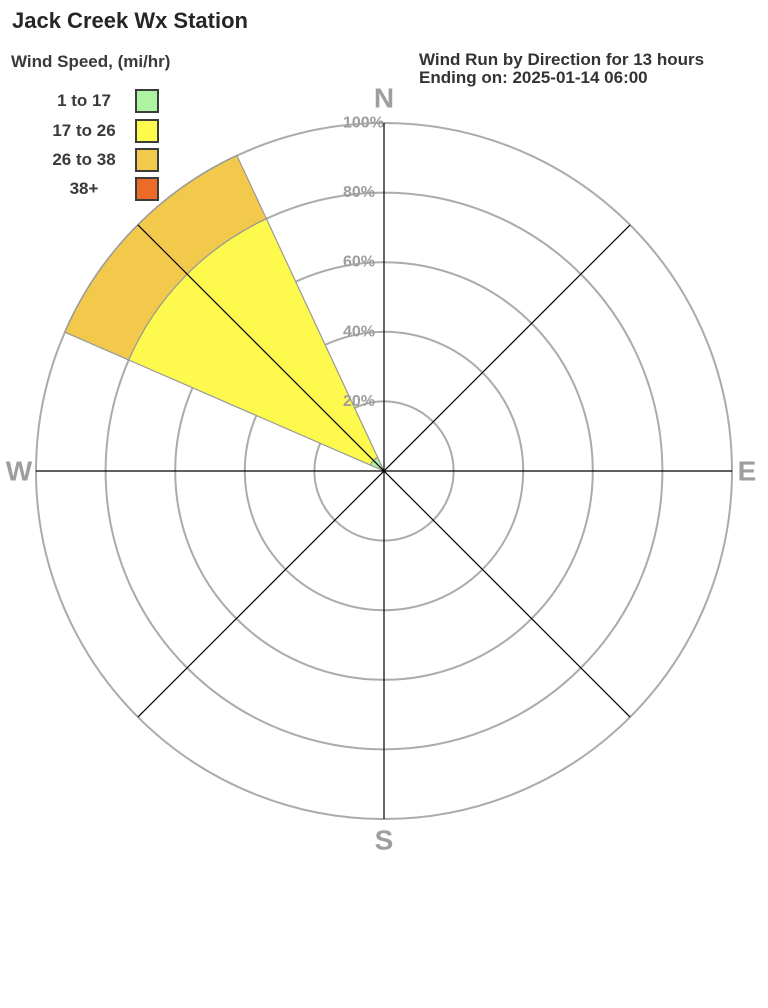 Image resolution: width=768 pixels, height=1008 pixels. I want to click on ring-label-100: 100%, so click(363, 123).